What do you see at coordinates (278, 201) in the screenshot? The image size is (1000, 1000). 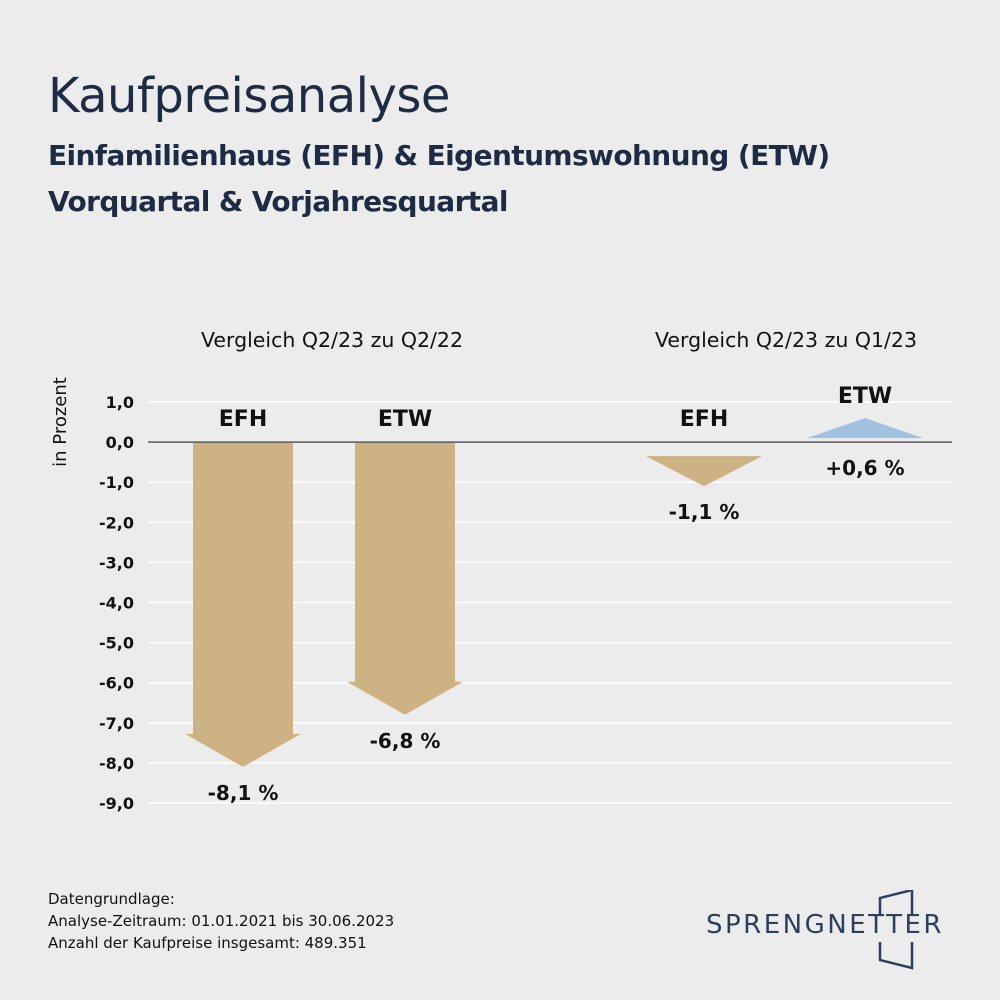 I see `subtitle-periods: Vorquartal & Vorjahresquartal` at bounding box center [278, 201].